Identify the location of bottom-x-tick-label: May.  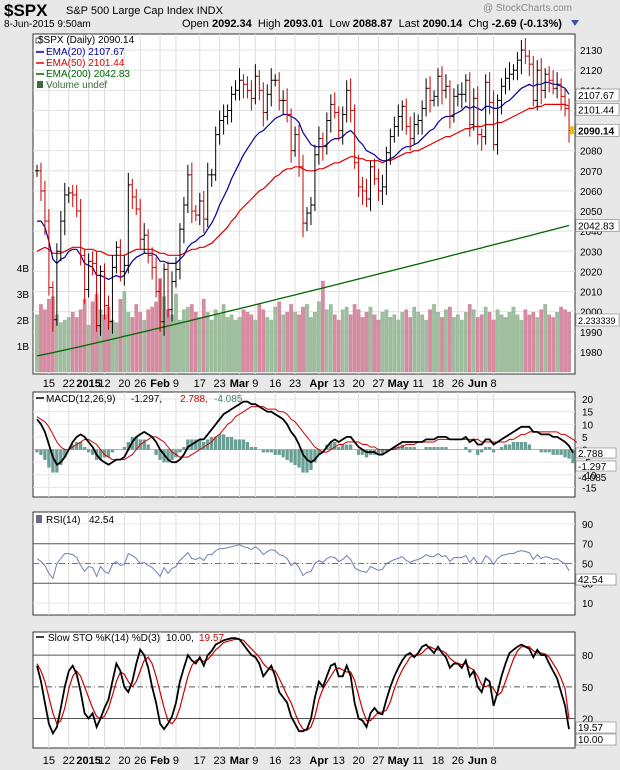
(399, 761).